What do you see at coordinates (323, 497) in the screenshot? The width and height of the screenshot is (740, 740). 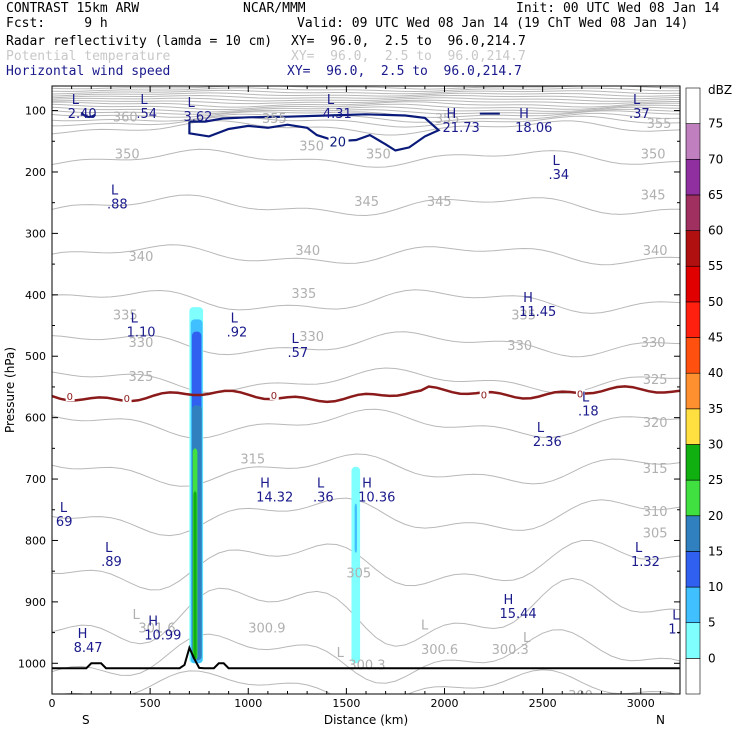 I see `wind-extremum-value: .36` at bounding box center [323, 497].